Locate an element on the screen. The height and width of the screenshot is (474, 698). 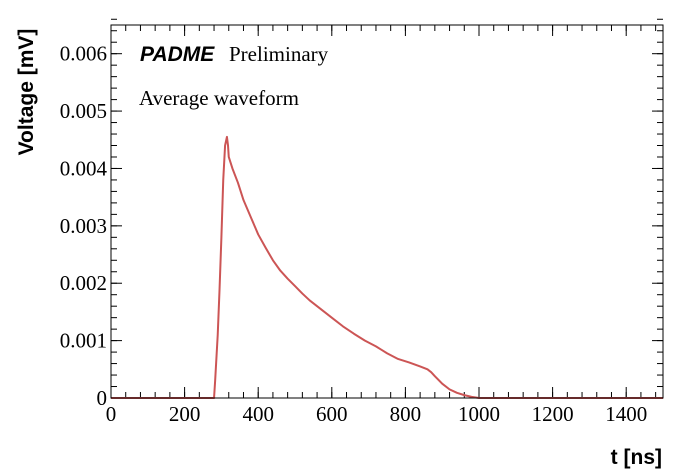
preliminary-label: Preliminary is located at coordinates (279, 54).